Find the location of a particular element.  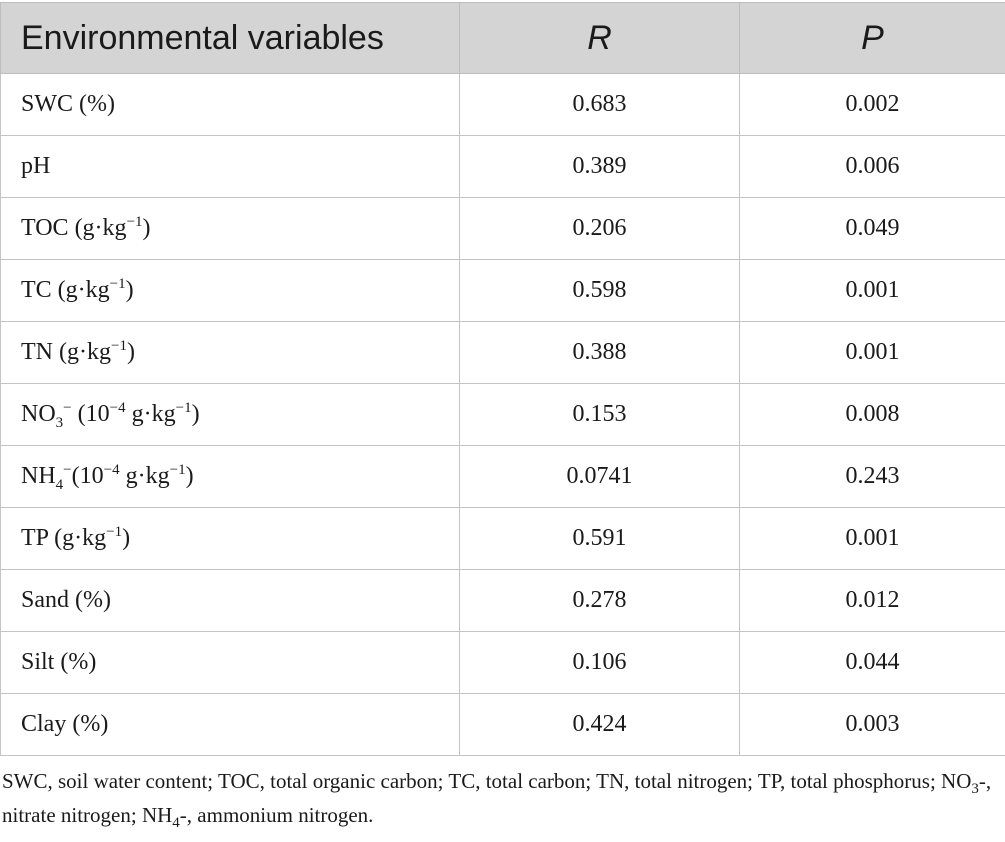

table-row: TP (g·kg−1) 0.591 0.001 is located at coordinates (502, 538).